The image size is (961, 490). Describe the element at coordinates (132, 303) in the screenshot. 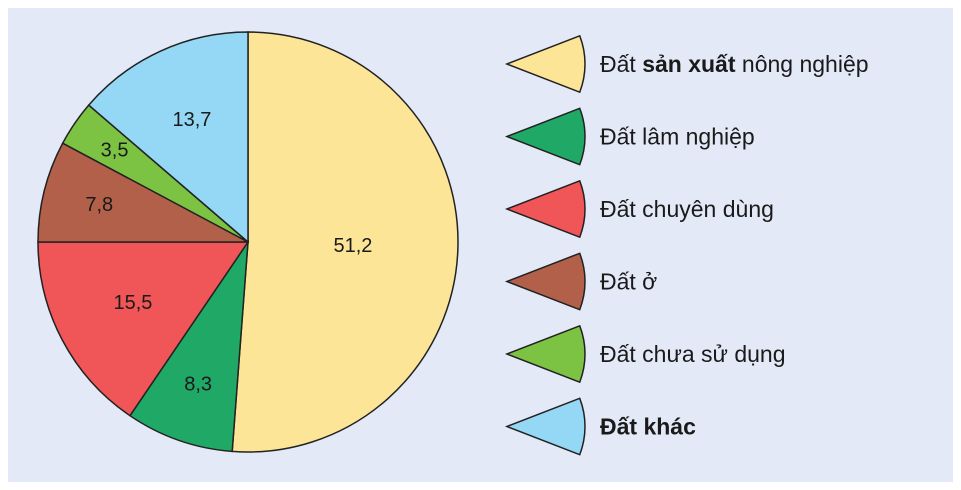

I see `data-label-chuyen-dung: 15,5` at that location.